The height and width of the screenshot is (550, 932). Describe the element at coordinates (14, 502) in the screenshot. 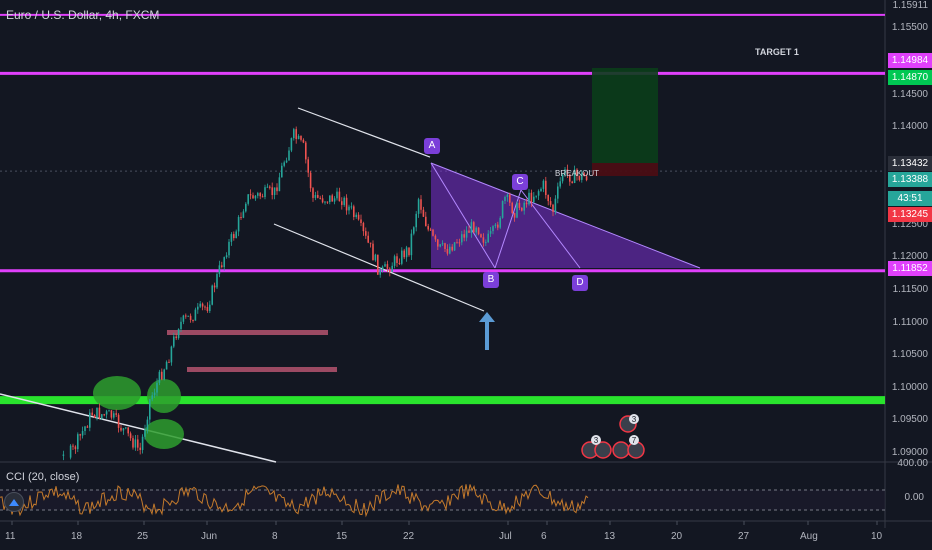

I see `settings-icon` at that location.